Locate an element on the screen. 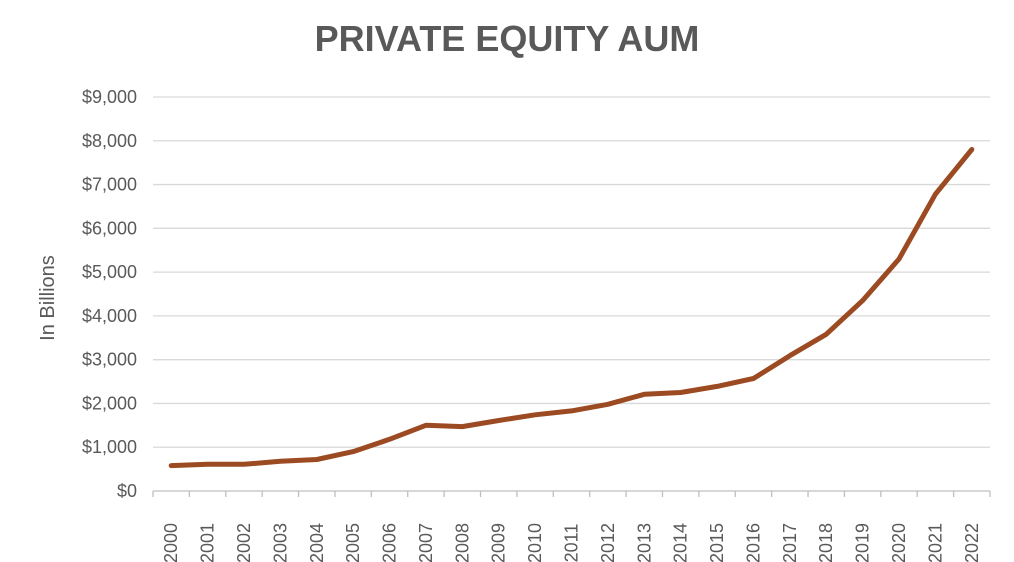 This screenshot has width=1014, height=562. x-tick-label: 2011 is located at coordinates (572, 543).